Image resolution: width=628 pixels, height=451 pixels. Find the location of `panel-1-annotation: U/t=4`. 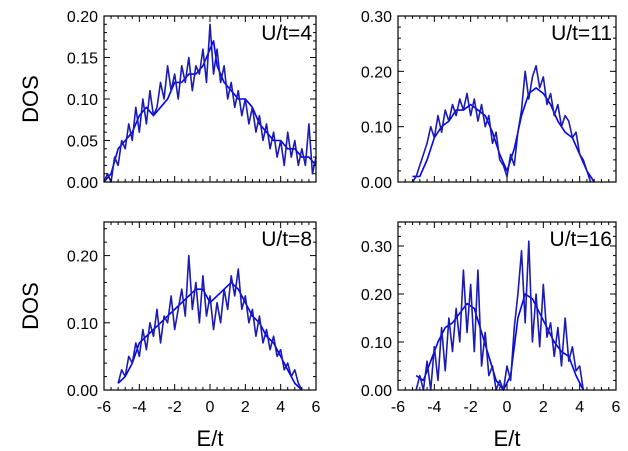

panel-1-annotation: U/t=4 is located at coordinates (286, 33).